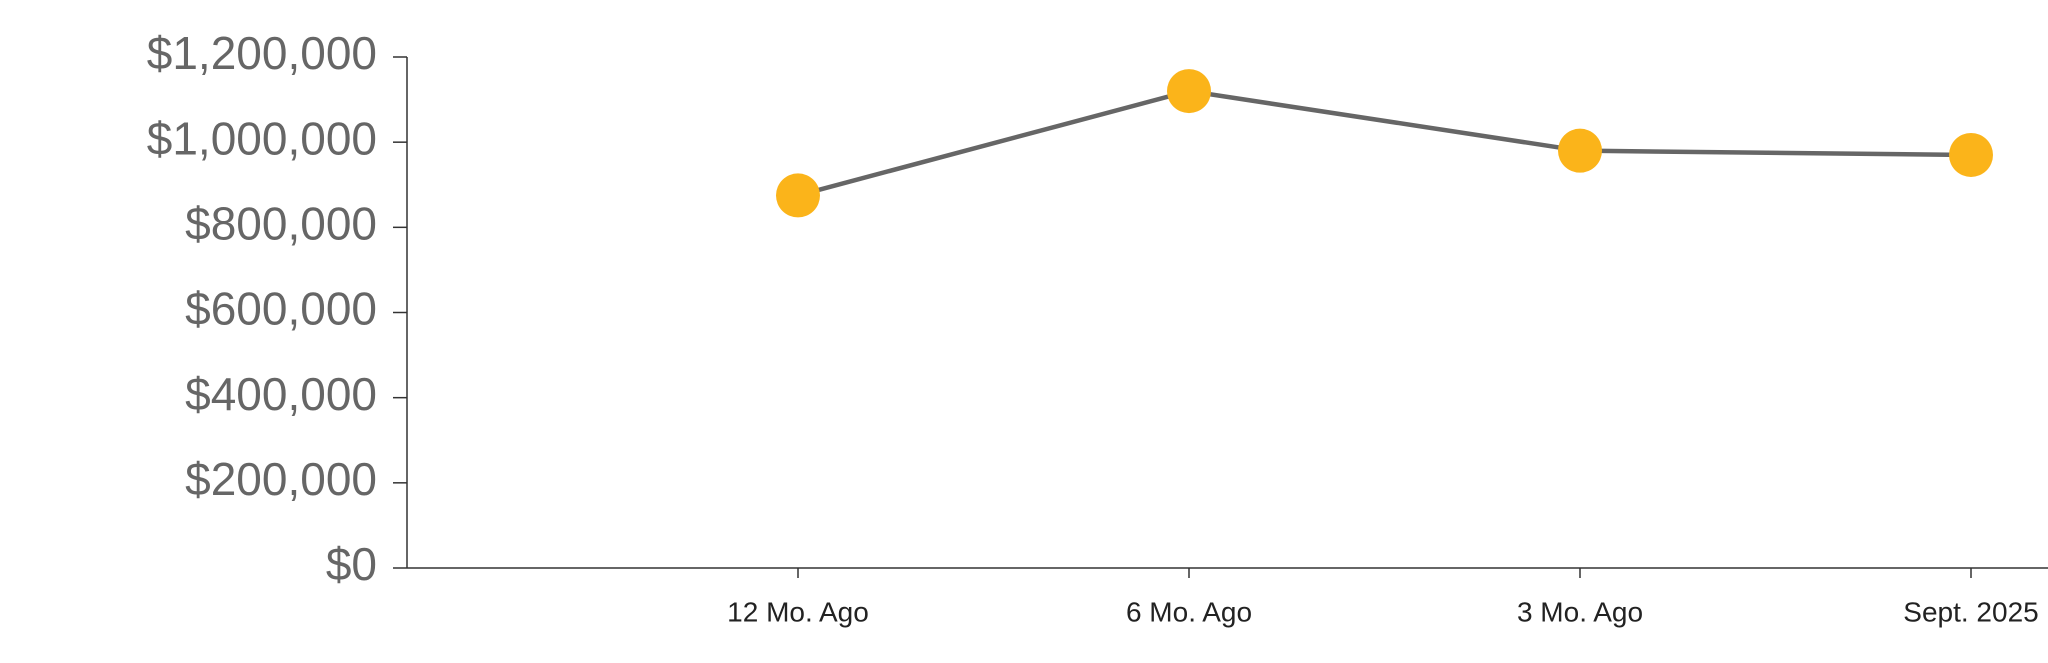  What do you see at coordinates (798, 611) in the screenshot?
I see `x-tick-label: 12 Mo. Ago` at bounding box center [798, 611].